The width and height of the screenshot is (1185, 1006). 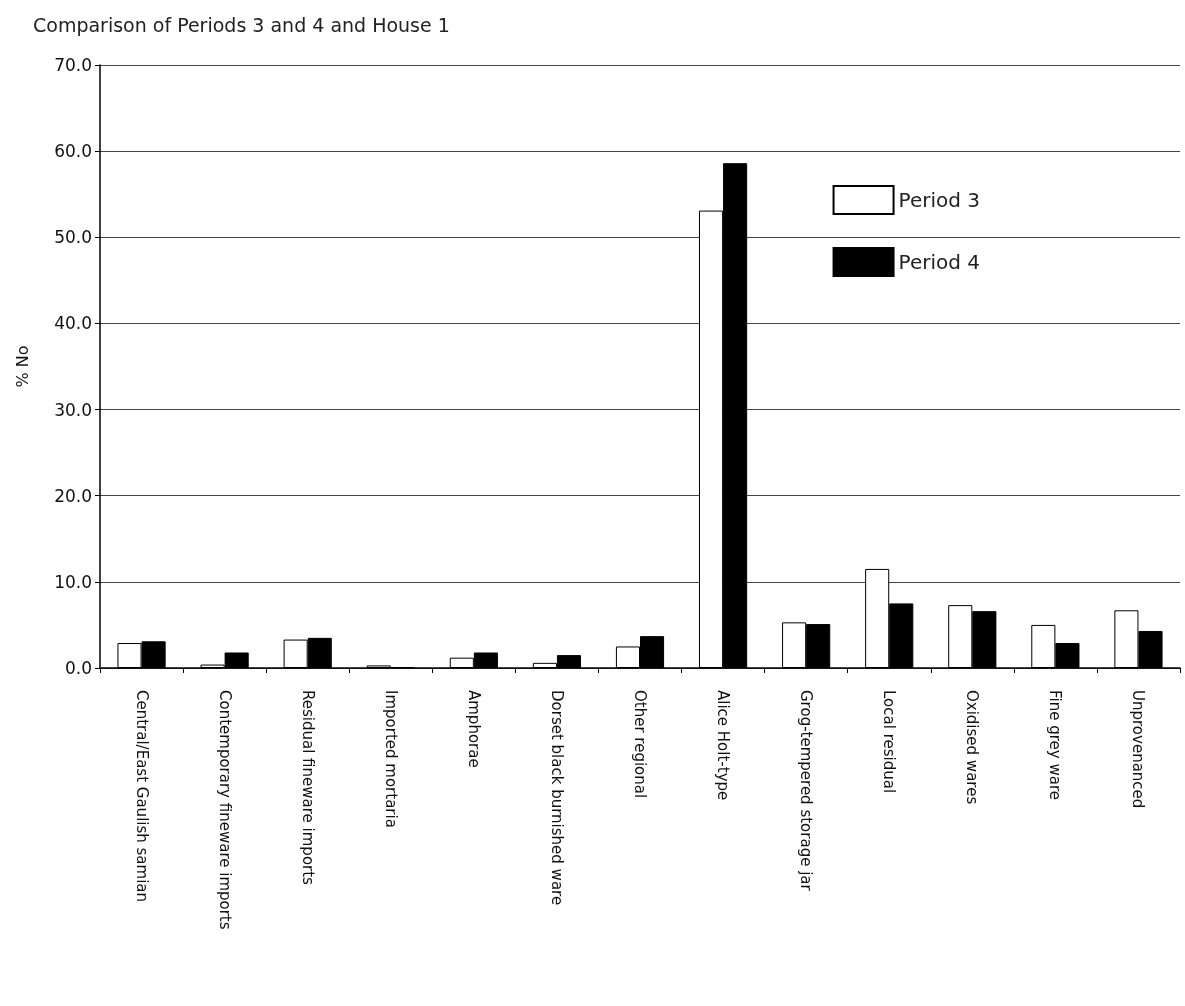 What do you see at coordinates (390, 759) in the screenshot?
I see `x-tick-label: Imported mortaria` at bounding box center [390, 759].